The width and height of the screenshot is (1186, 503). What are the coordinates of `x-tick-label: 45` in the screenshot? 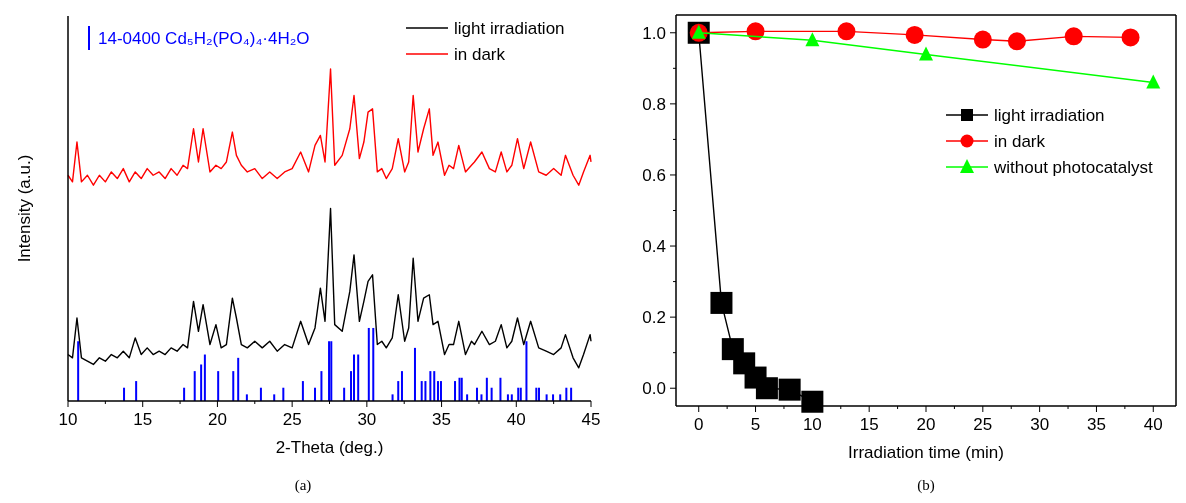 It's located at (591, 419).